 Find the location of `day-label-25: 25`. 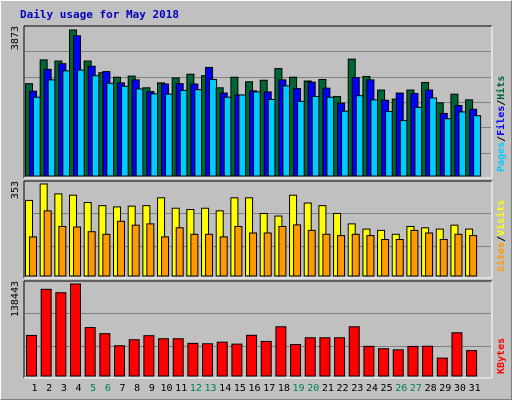

day-label-25: 25 is located at coordinates (387, 388).